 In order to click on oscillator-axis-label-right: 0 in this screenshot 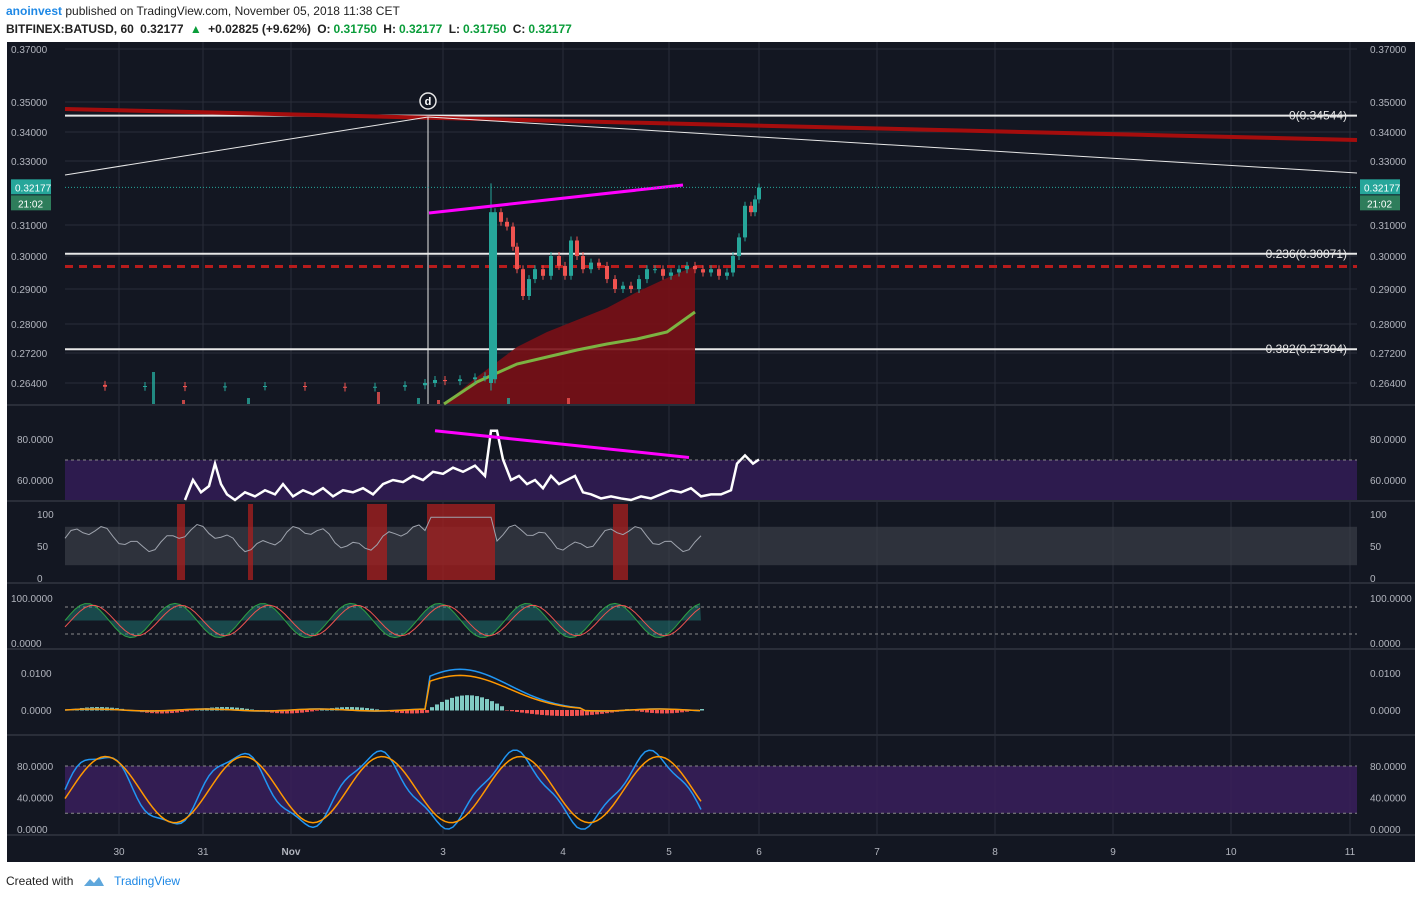, I will do `click(1373, 579)`.